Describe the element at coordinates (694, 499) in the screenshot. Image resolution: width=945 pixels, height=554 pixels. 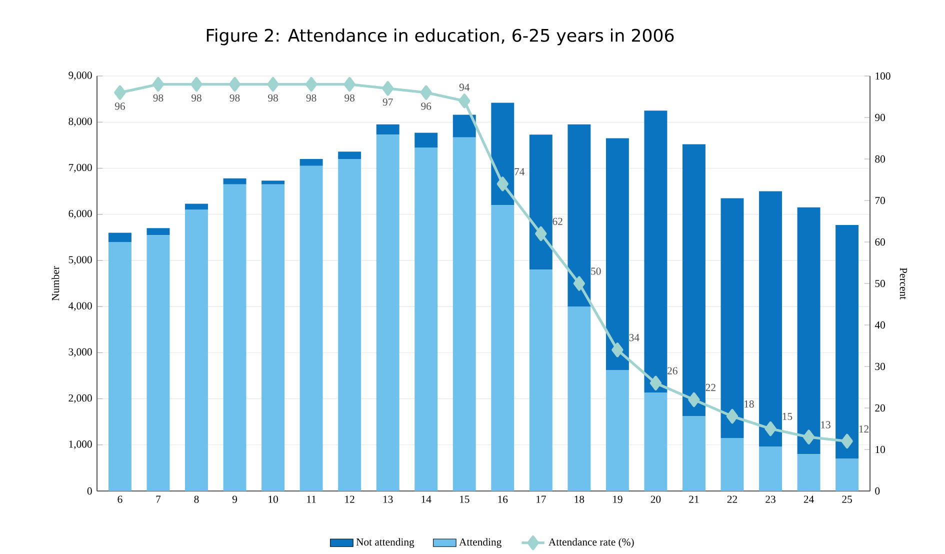
I see `x-tick-label: 21` at that location.